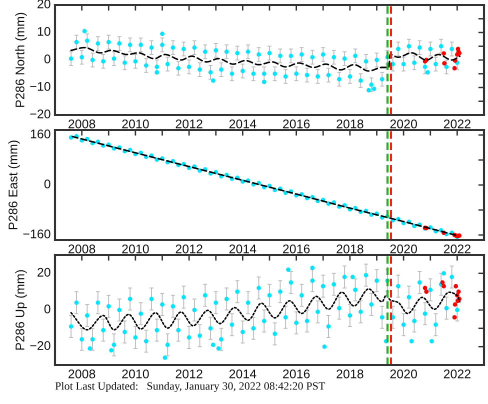 The image size is (488, 404). What do you see at coordinates (21, 310) in the screenshot?
I see `y-axis-title: P286 Up (mm)` at bounding box center [21, 310].